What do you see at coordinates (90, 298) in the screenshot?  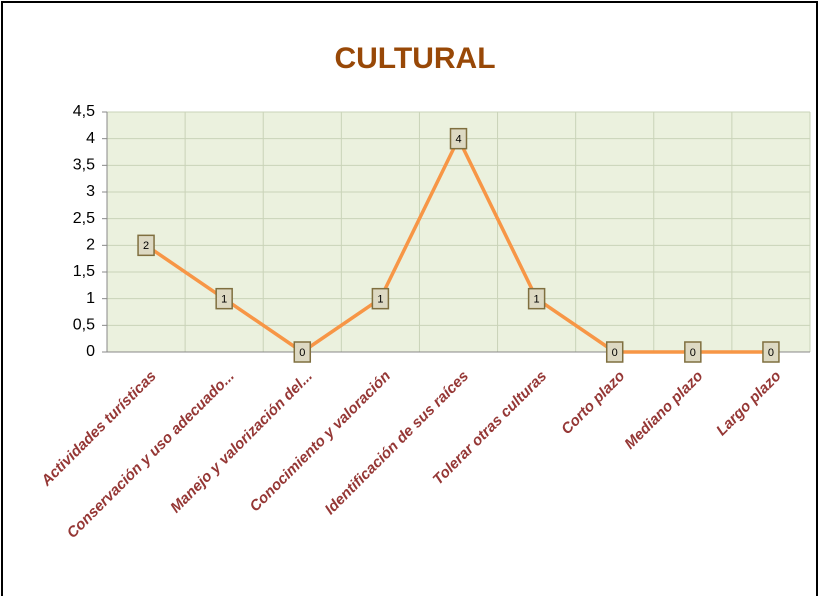 I see `y-tick-label: 1` at bounding box center [90, 298].